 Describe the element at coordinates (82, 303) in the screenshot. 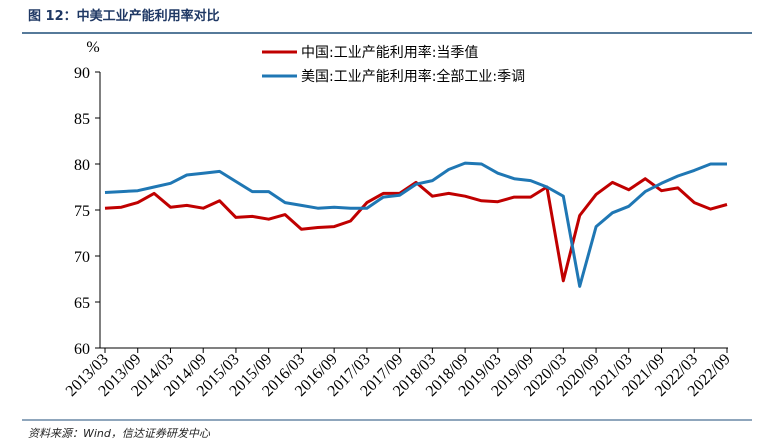

I see `y-tick-label: 65` at that location.